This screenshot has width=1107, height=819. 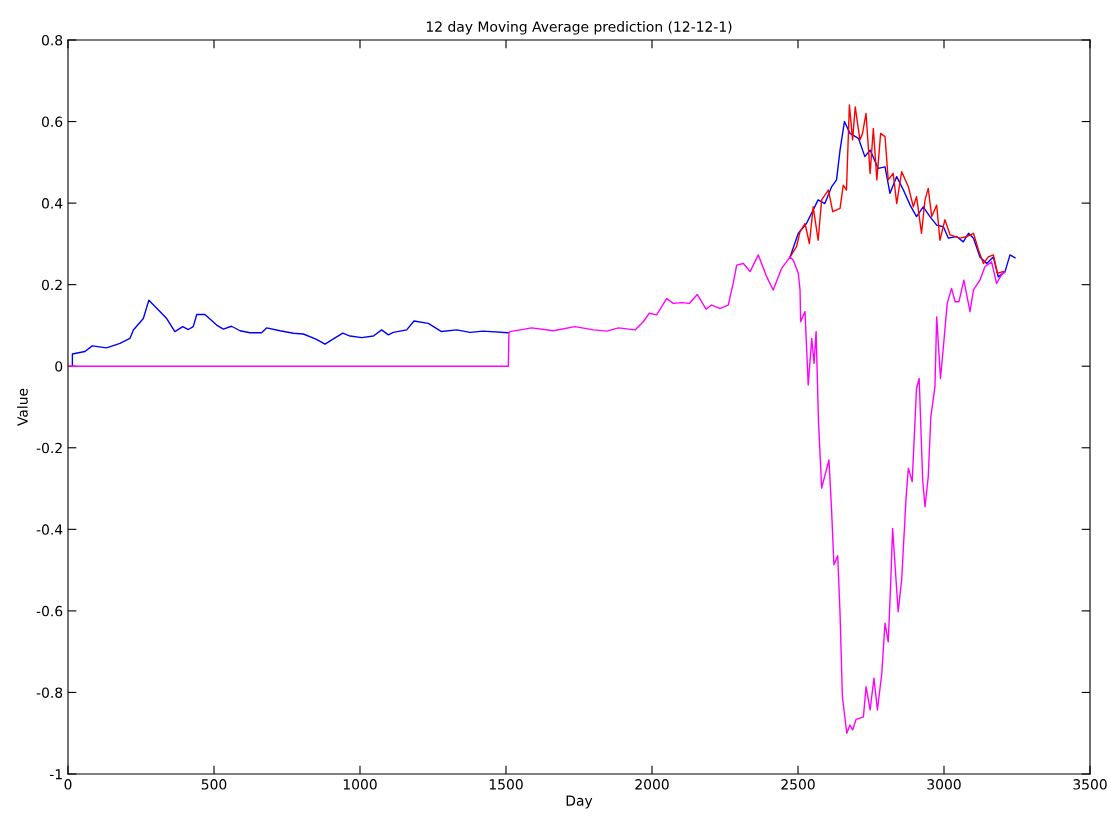 I want to click on y-tick-label: 0.4, so click(x=52, y=203).